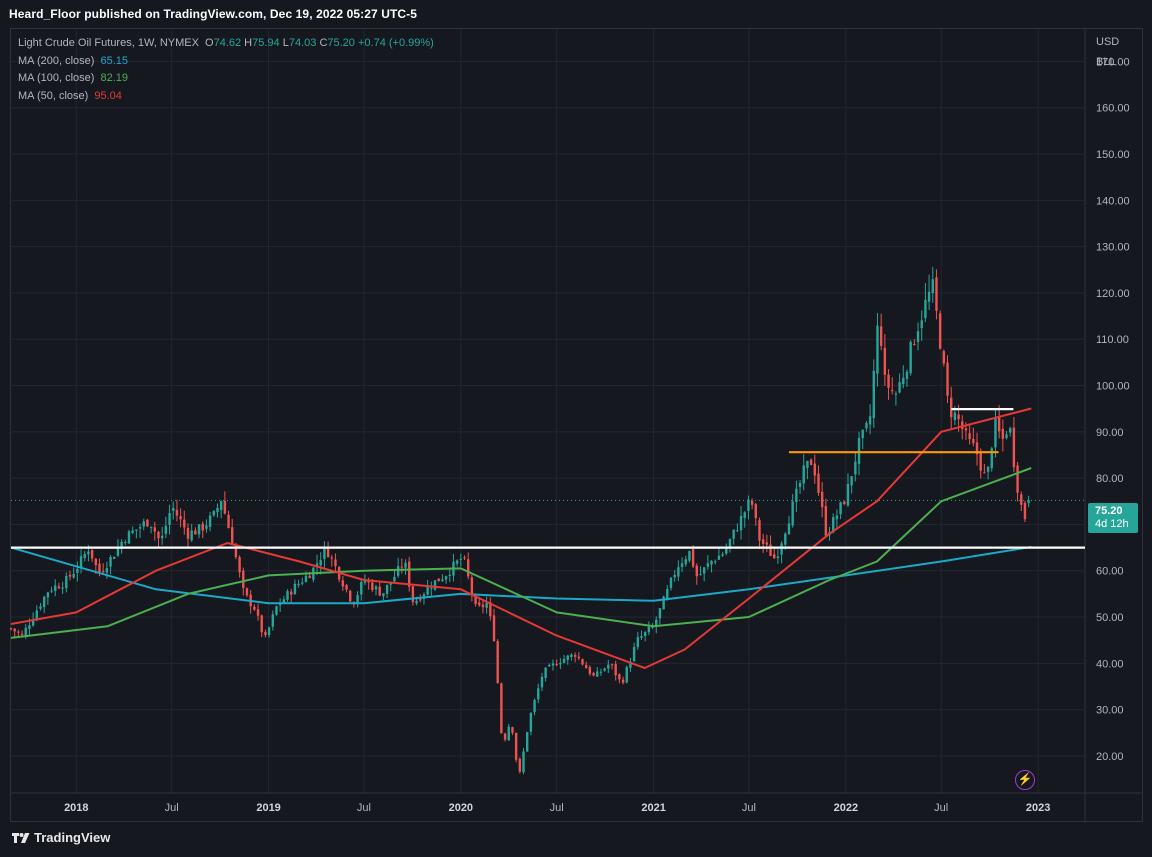 This screenshot has height=857, width=1152. I want to click on legend-ma50-row: MA (50, close) 95.04, so click(226, 97).